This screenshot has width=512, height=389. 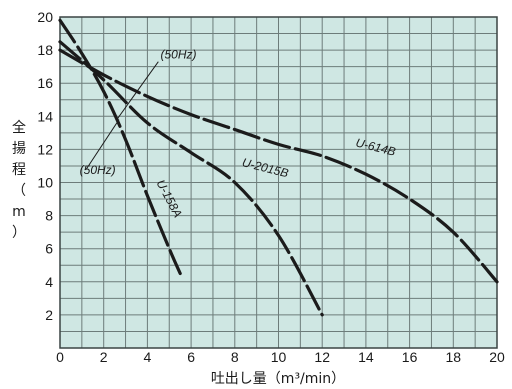 What do you see at coordinates (45, 17) in the screenshot?
I see `y-tick-label: 20` at bounding box center [45, 17].